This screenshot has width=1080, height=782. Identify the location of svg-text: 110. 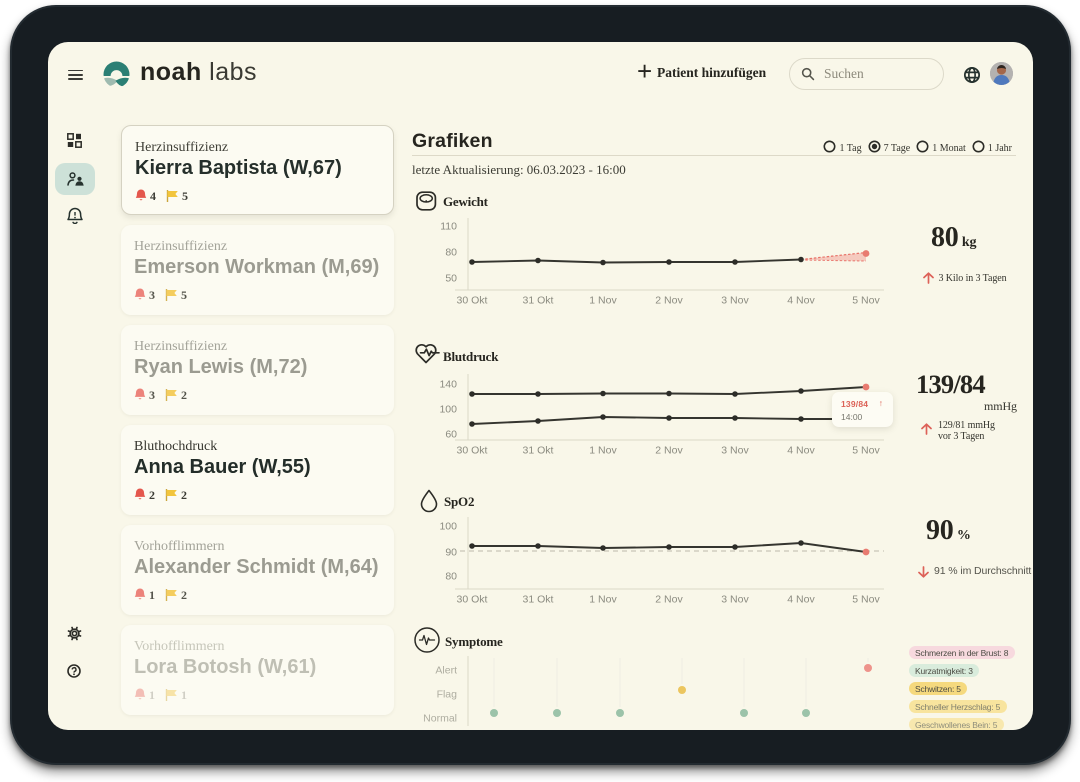
(448, 227).